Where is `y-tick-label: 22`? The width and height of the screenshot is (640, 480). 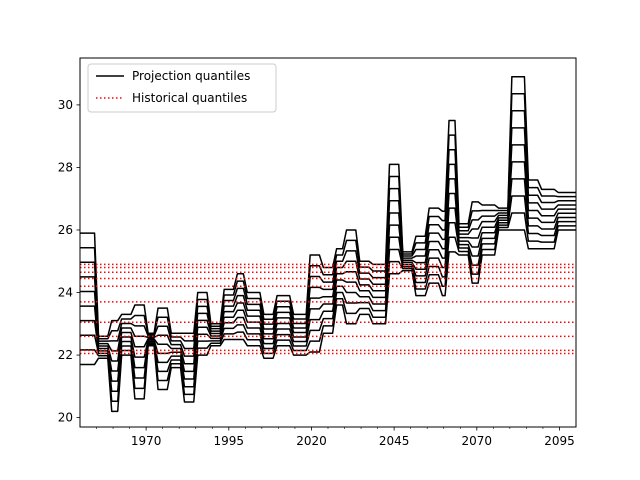 y-tick-label: 22 is located at coordinates (65, 355).